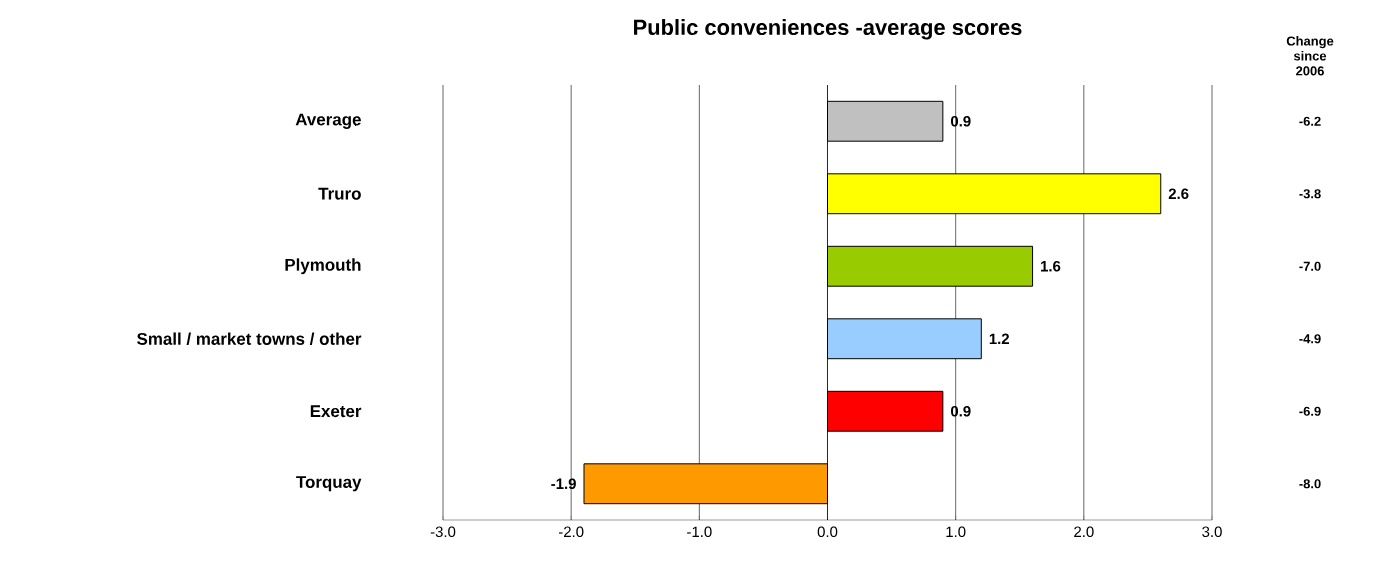  Describe the element at coordinates (443, 532) in the screenshot. I see `x-tick-label: -3.0` at that location.